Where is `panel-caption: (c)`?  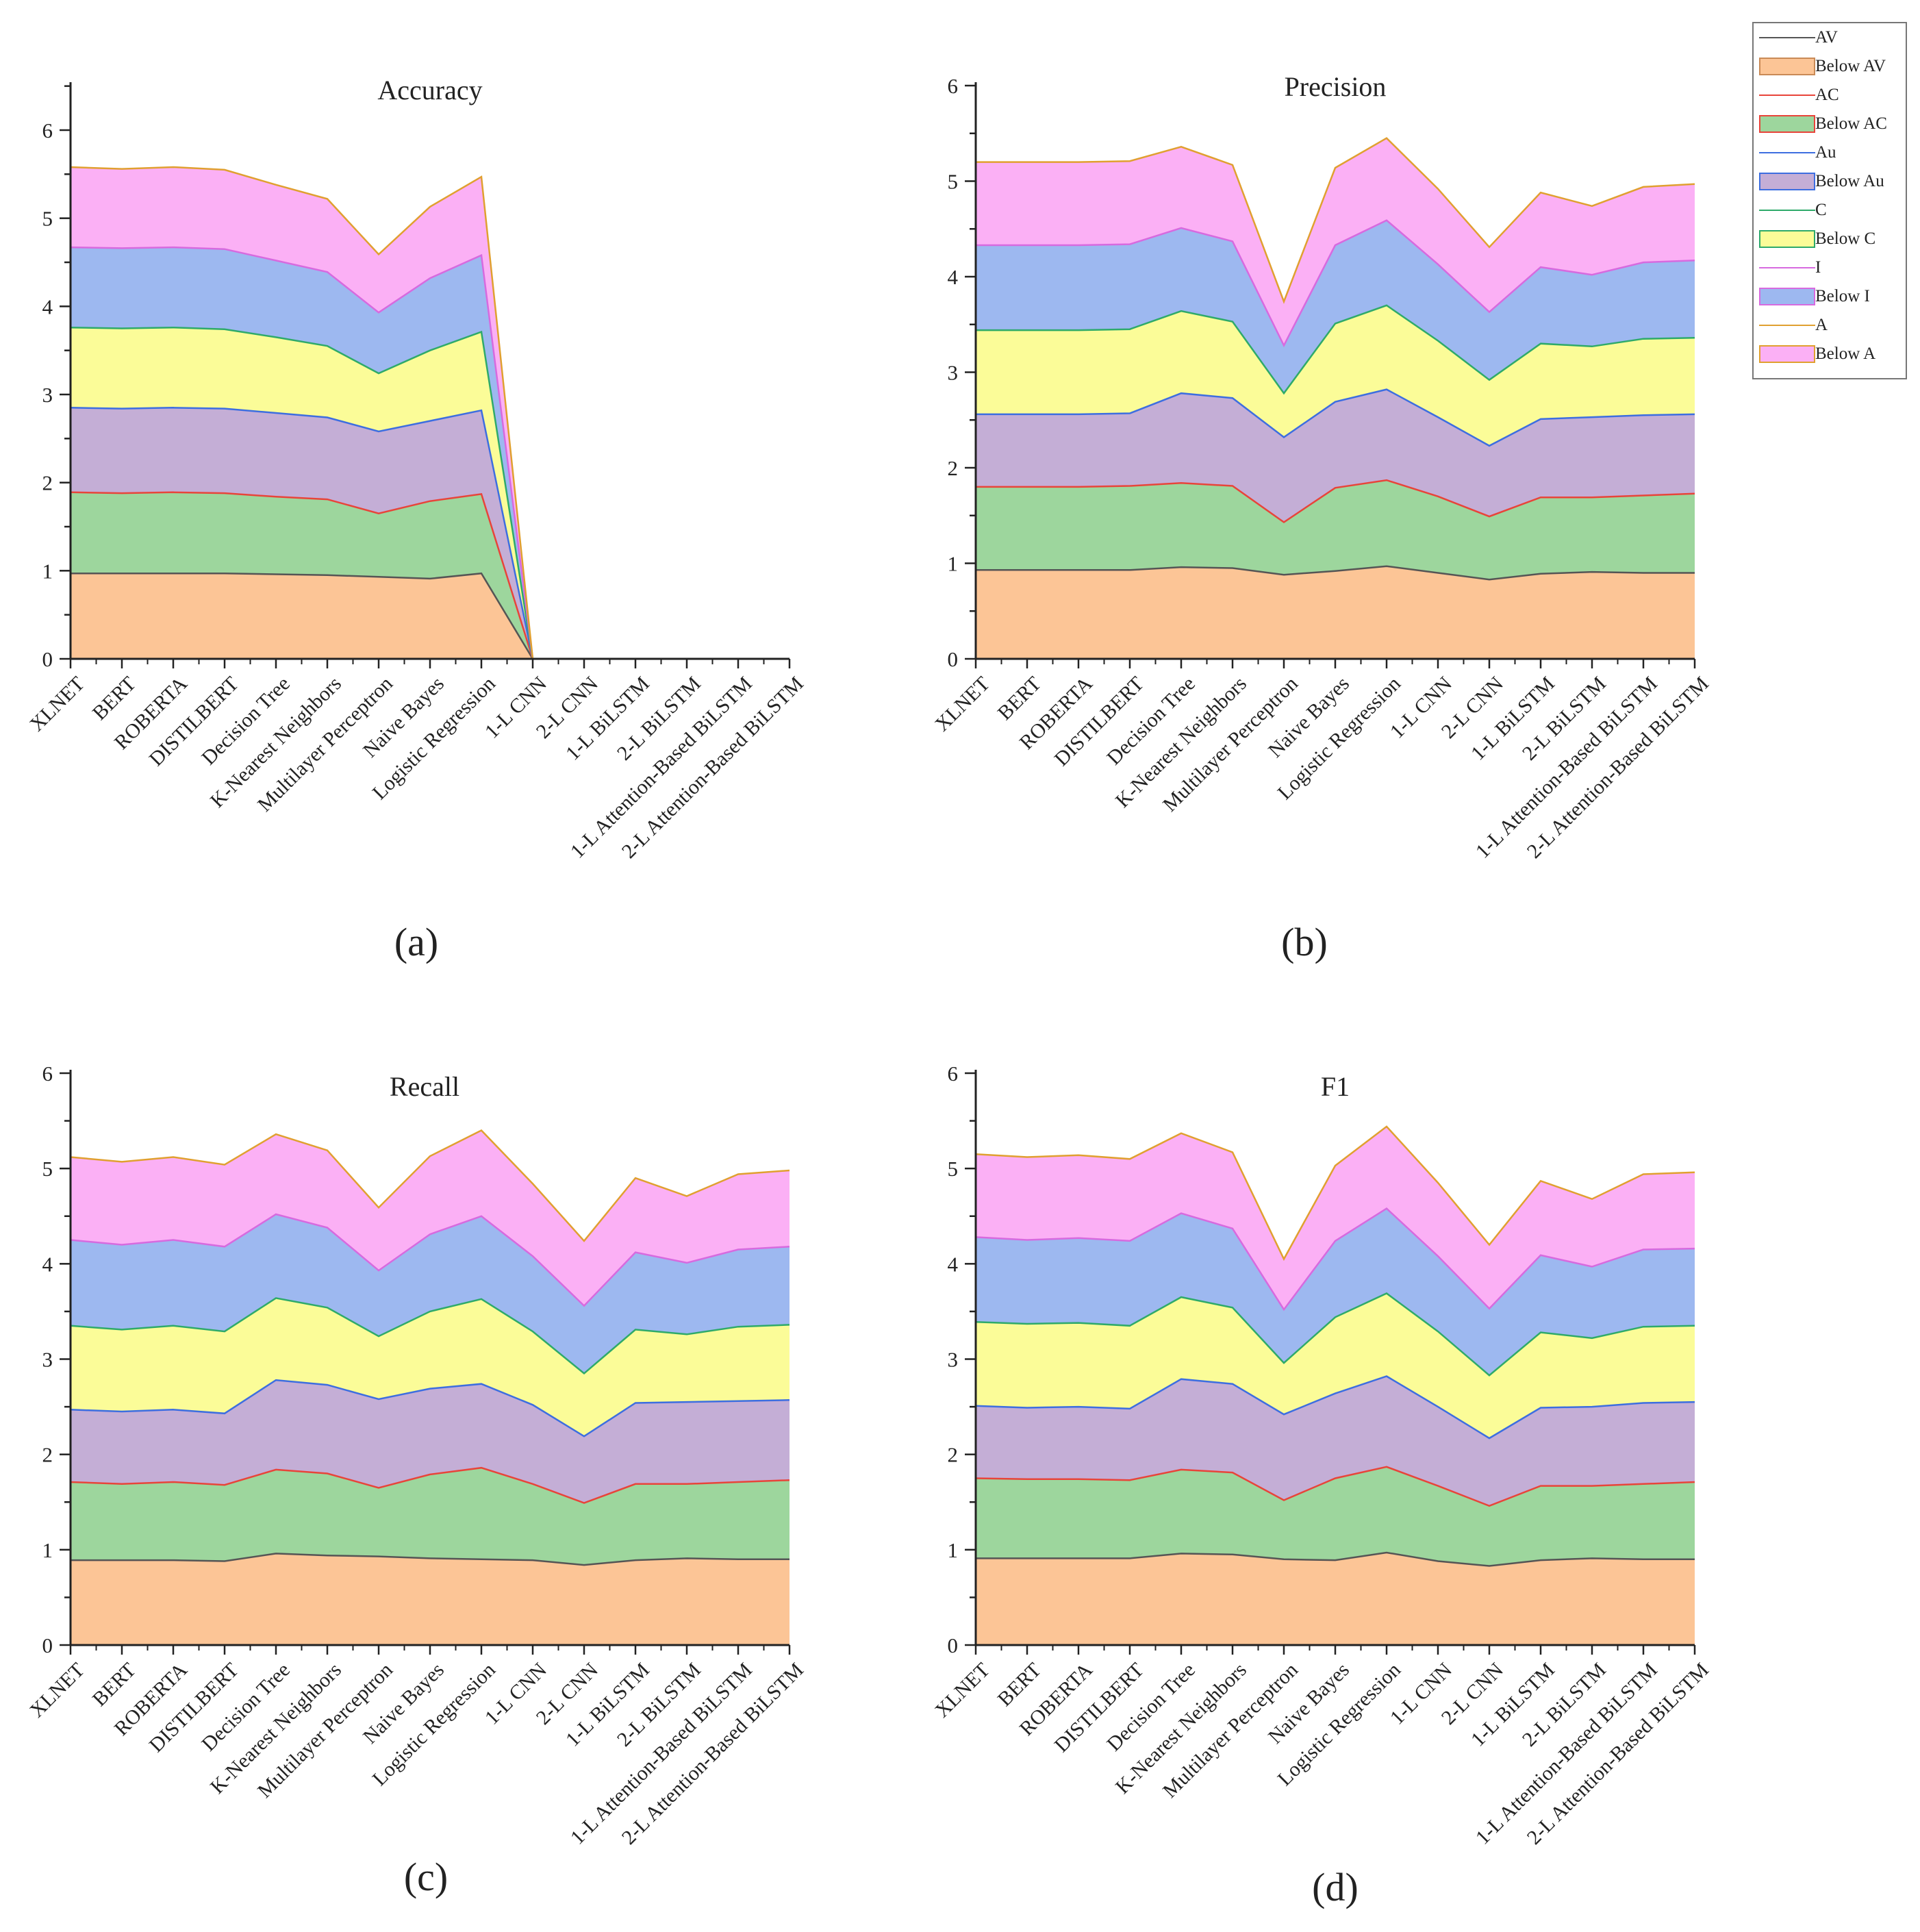 panel-caption: (c) is located at coordinates (426, 1877).